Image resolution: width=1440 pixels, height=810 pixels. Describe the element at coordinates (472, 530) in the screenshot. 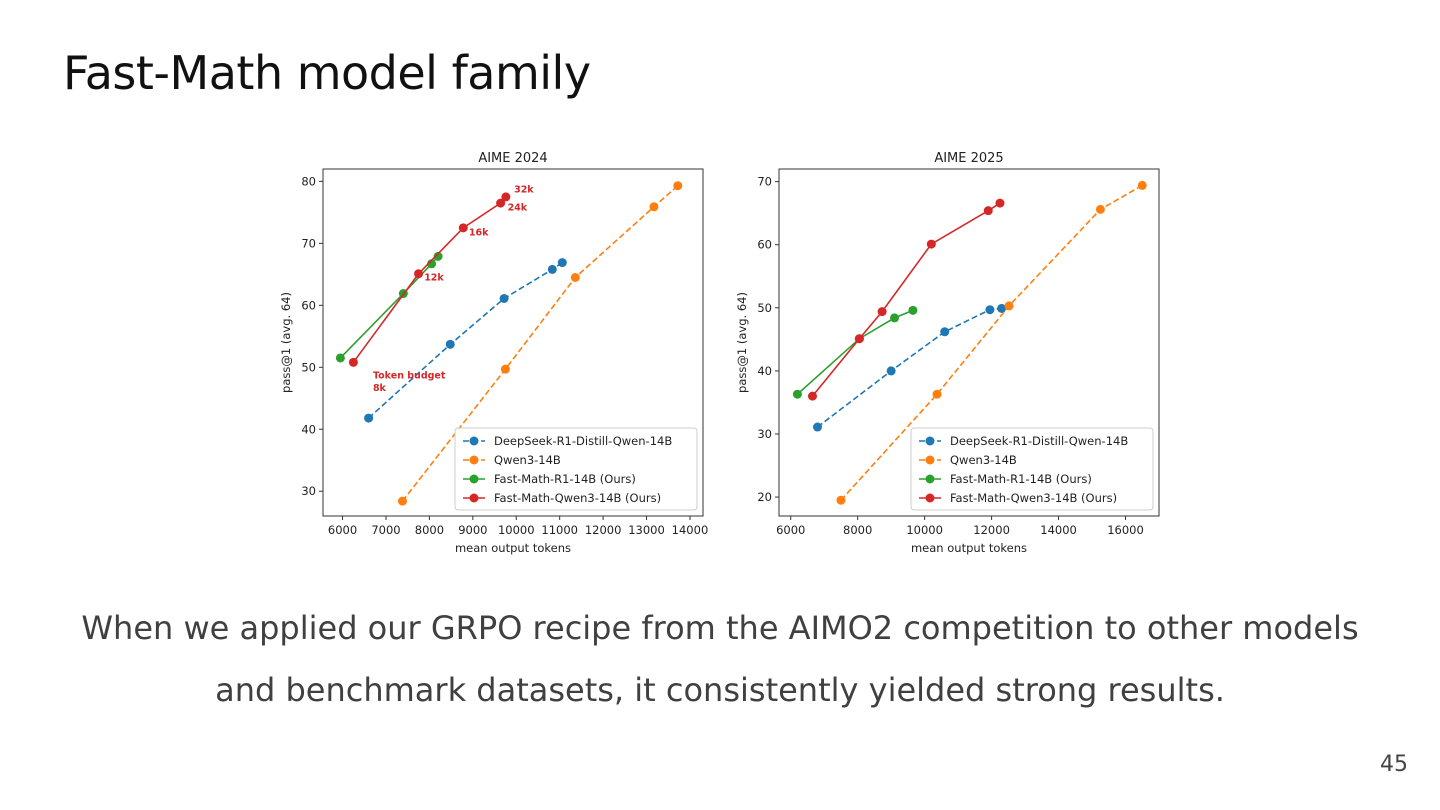

I see `x-tick-label: 9000` at that location.